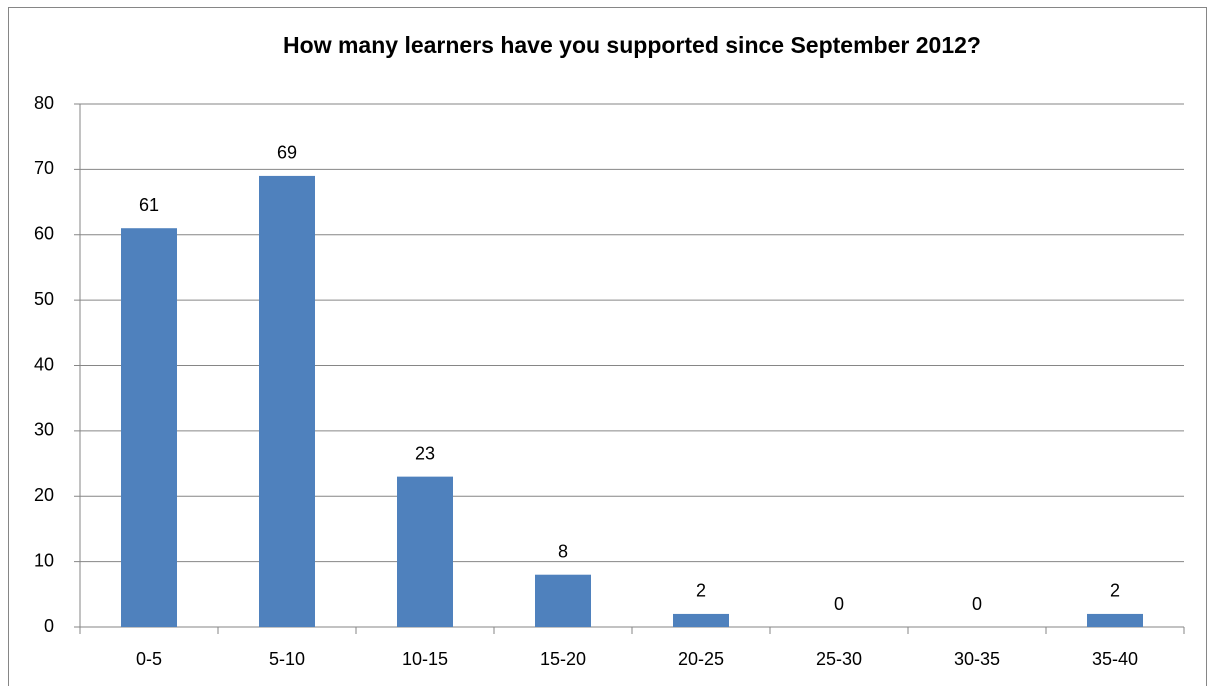 The height and width of the screenshot is (686, 1208). What do you see at coordinates (44, 103) in the screenshot?
I see `y-tick-label: 80` at bounding box center [44, 103].